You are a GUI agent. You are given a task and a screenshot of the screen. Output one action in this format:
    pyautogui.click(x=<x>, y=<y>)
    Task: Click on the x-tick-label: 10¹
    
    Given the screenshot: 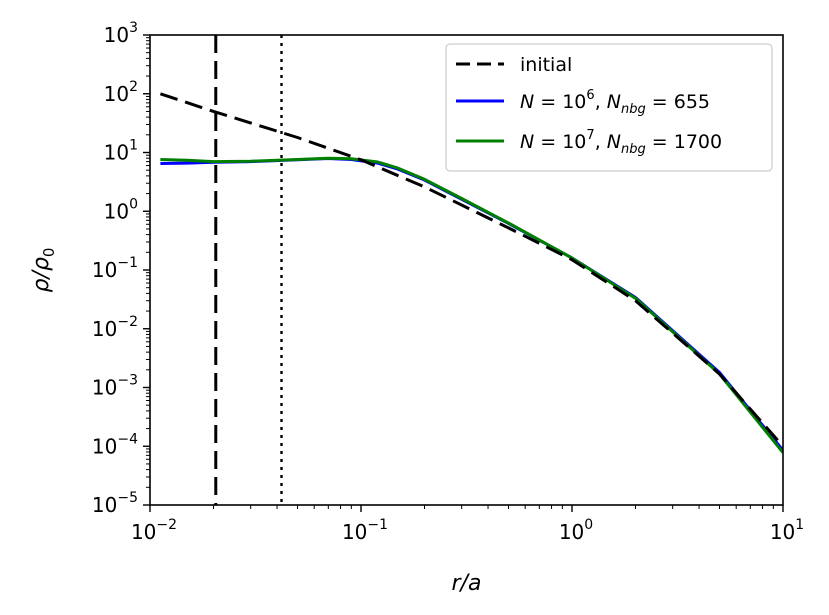 What is the action you would take?
    pyautogui.click(x=787, y=530)
    